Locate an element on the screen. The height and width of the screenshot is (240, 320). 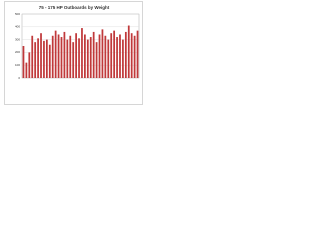
plot-area is located at coordinates (80, 46).